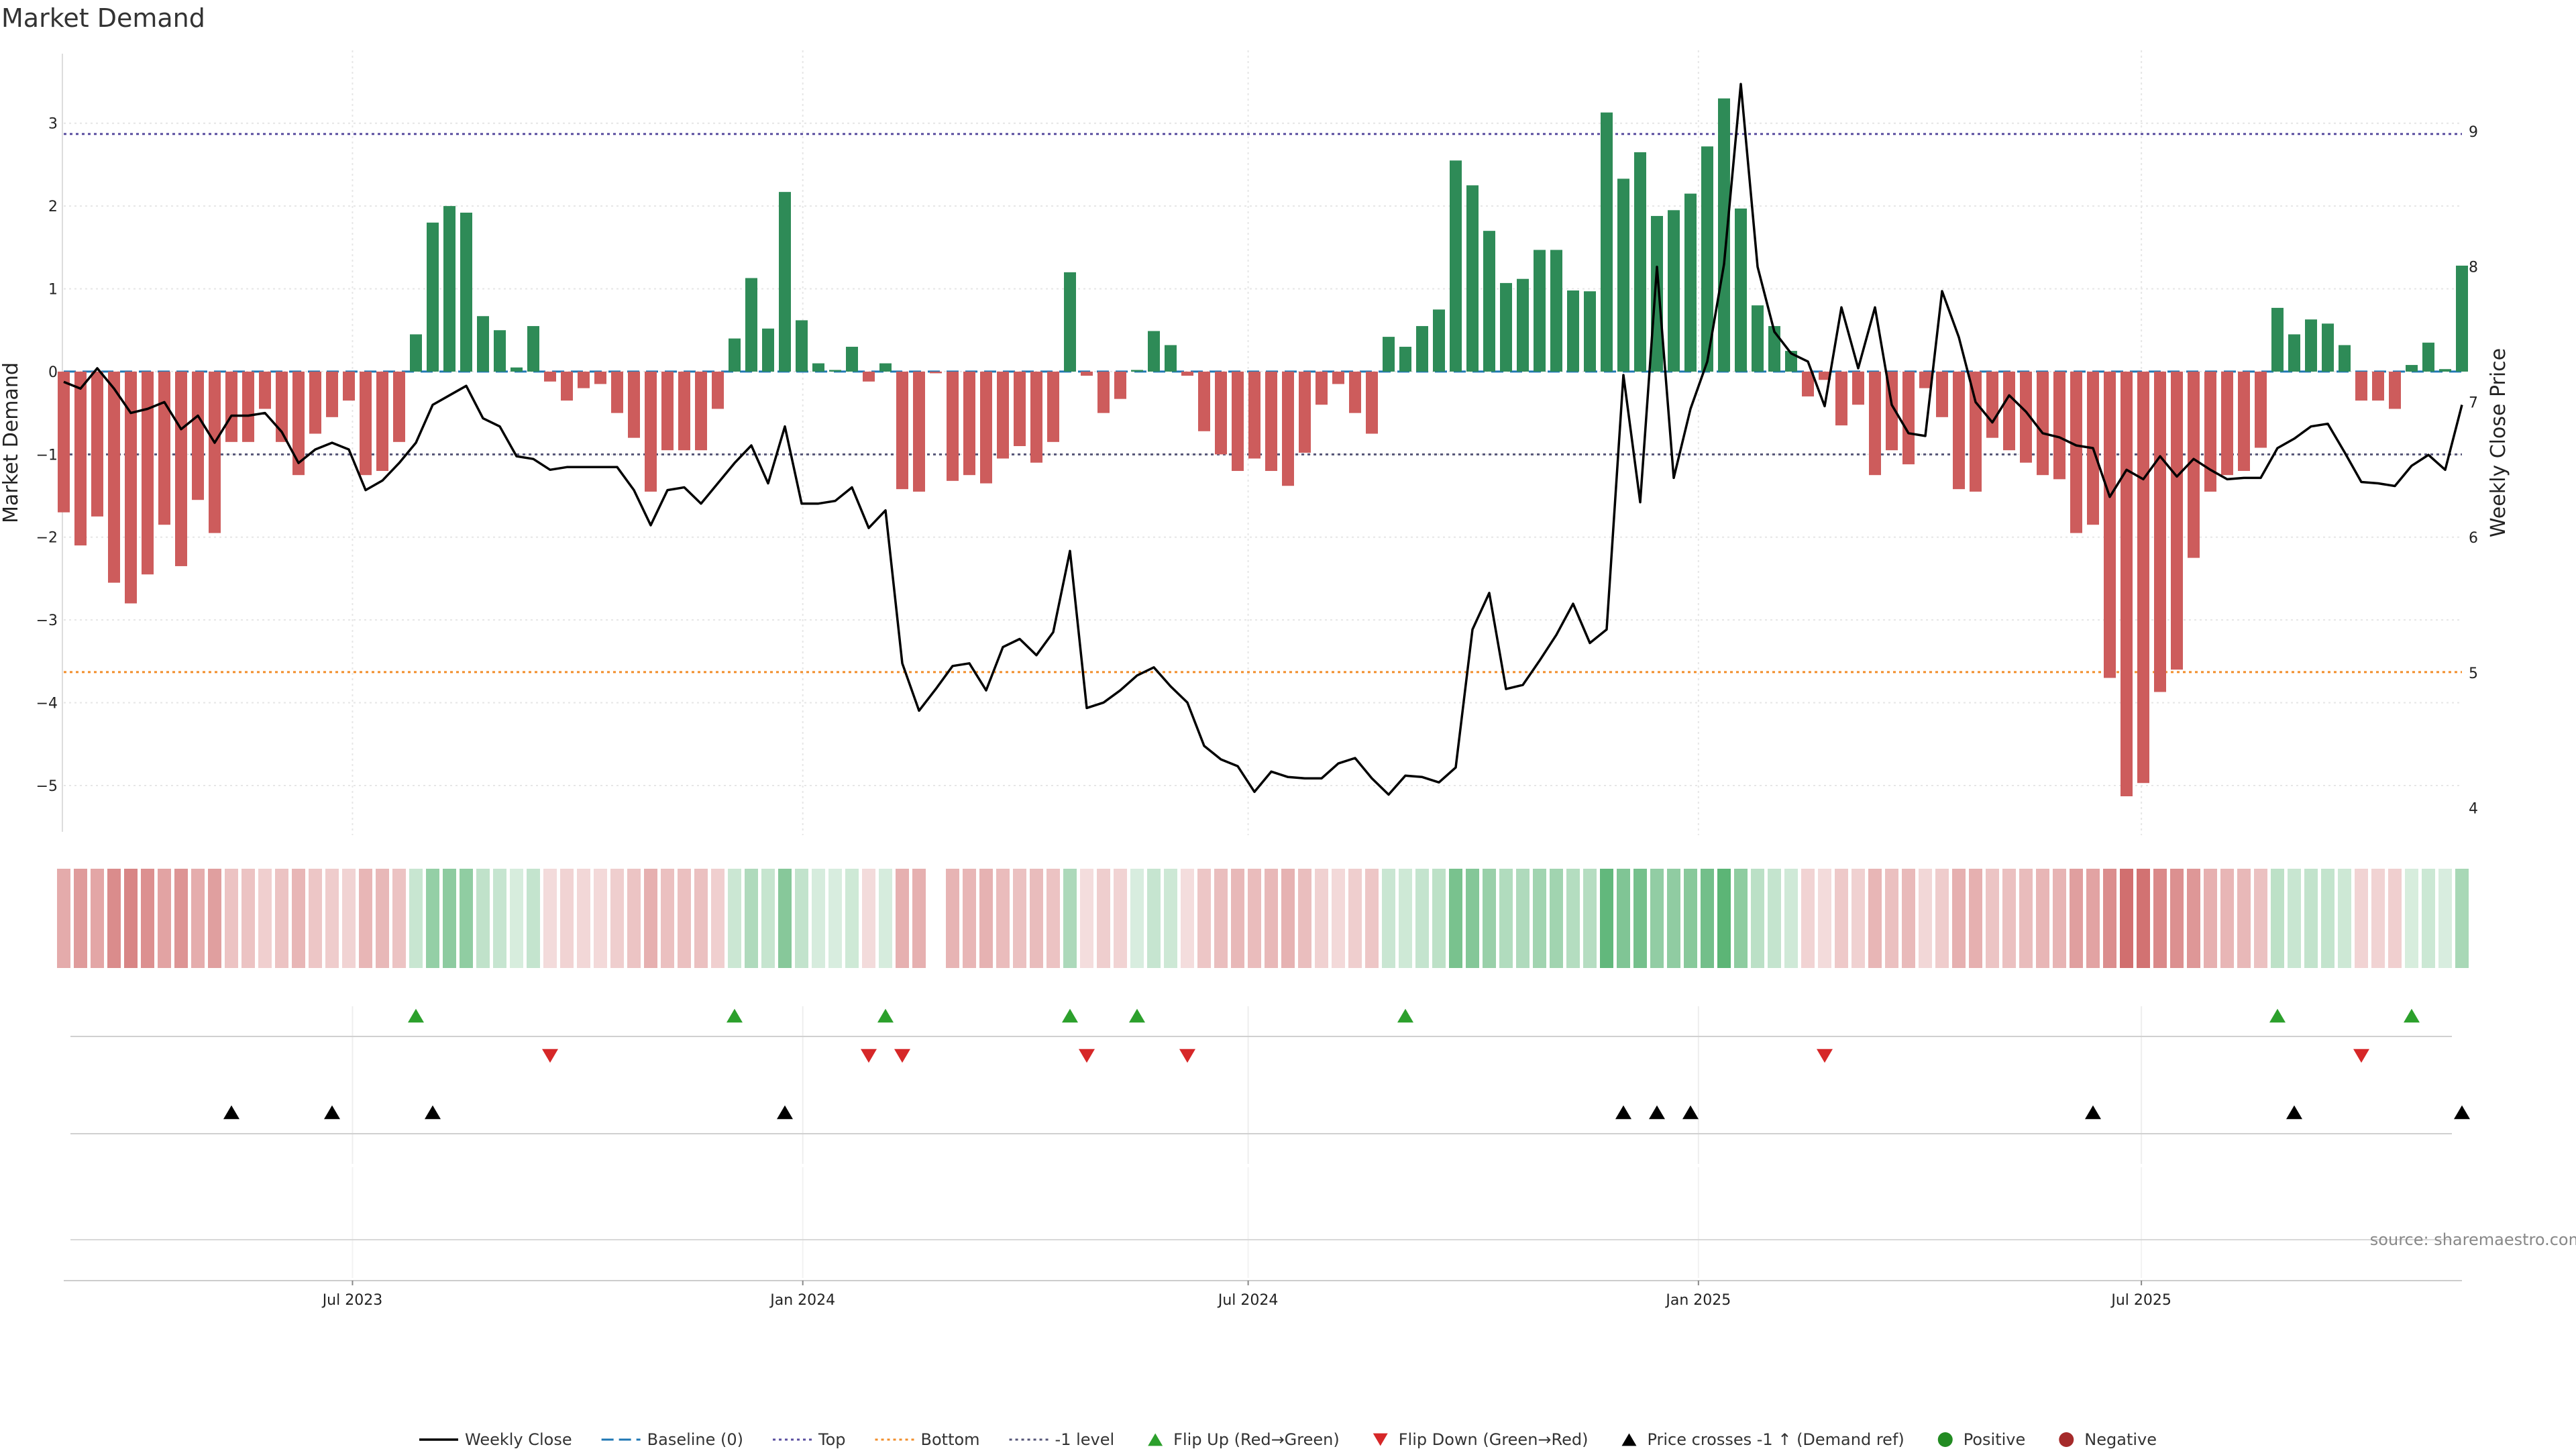 The width and height of the screenshot is (2576, 1449). I want to click on y-tick-label: −5, so click(47, 786).